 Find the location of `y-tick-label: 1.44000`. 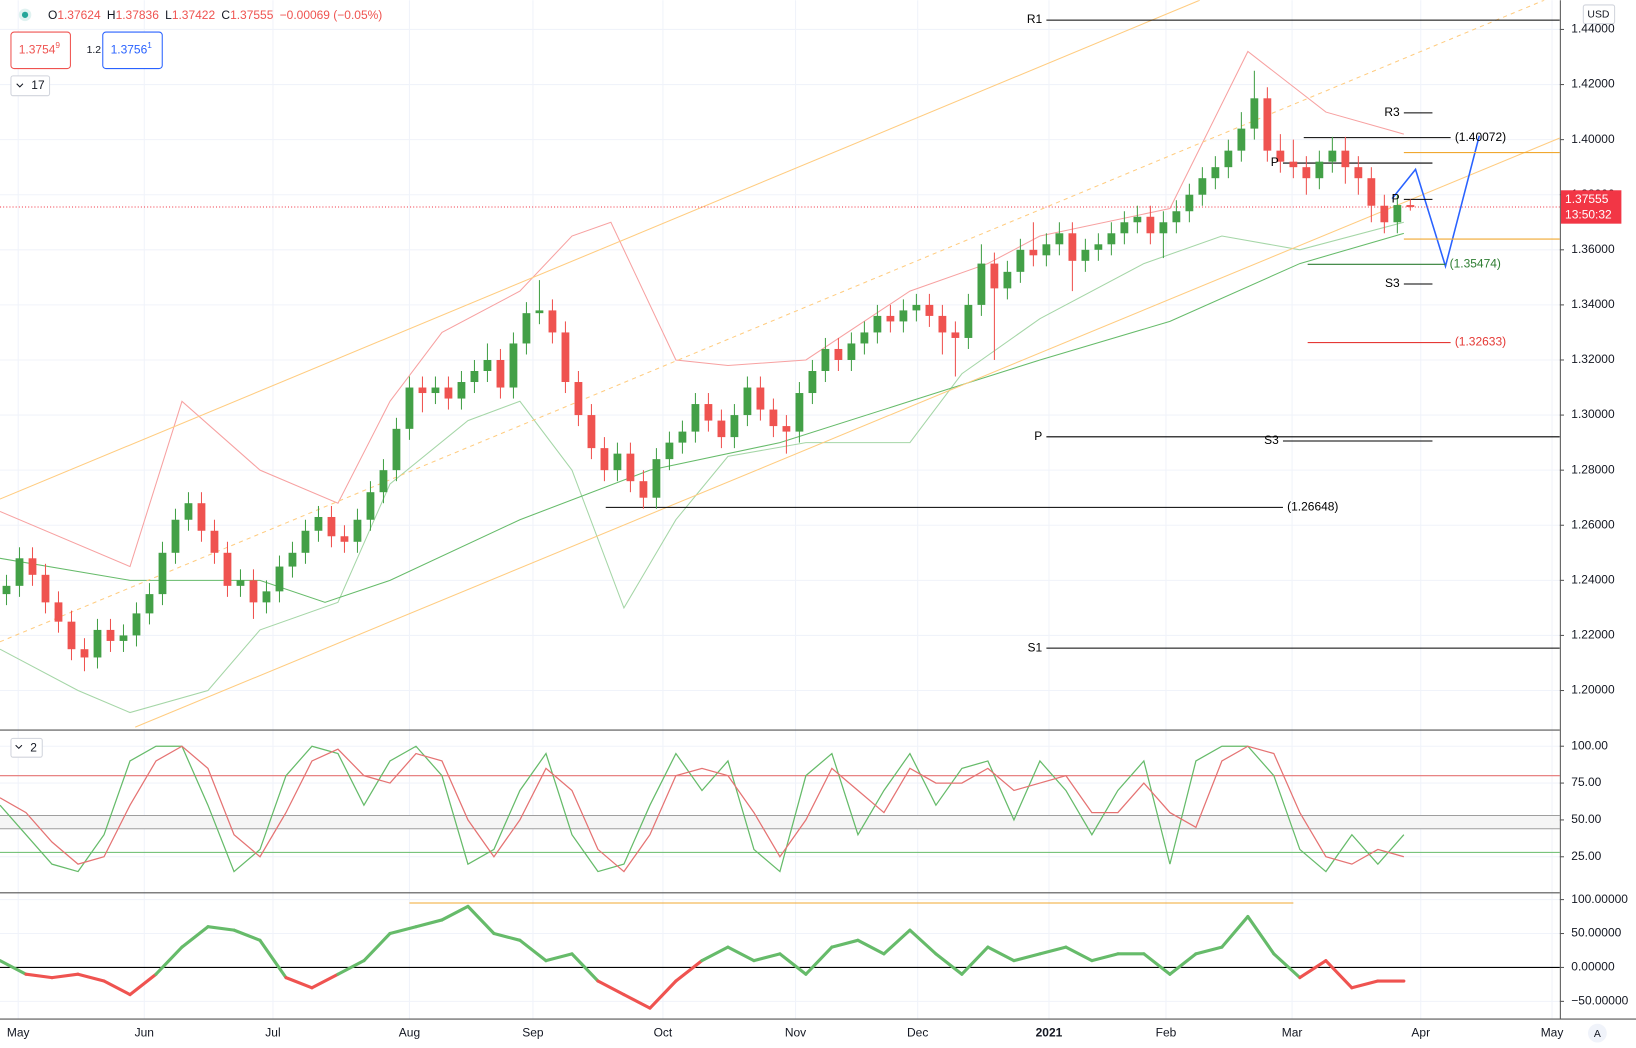

y-tick-label: 1.44000 is located at coordinates (1593, 29).